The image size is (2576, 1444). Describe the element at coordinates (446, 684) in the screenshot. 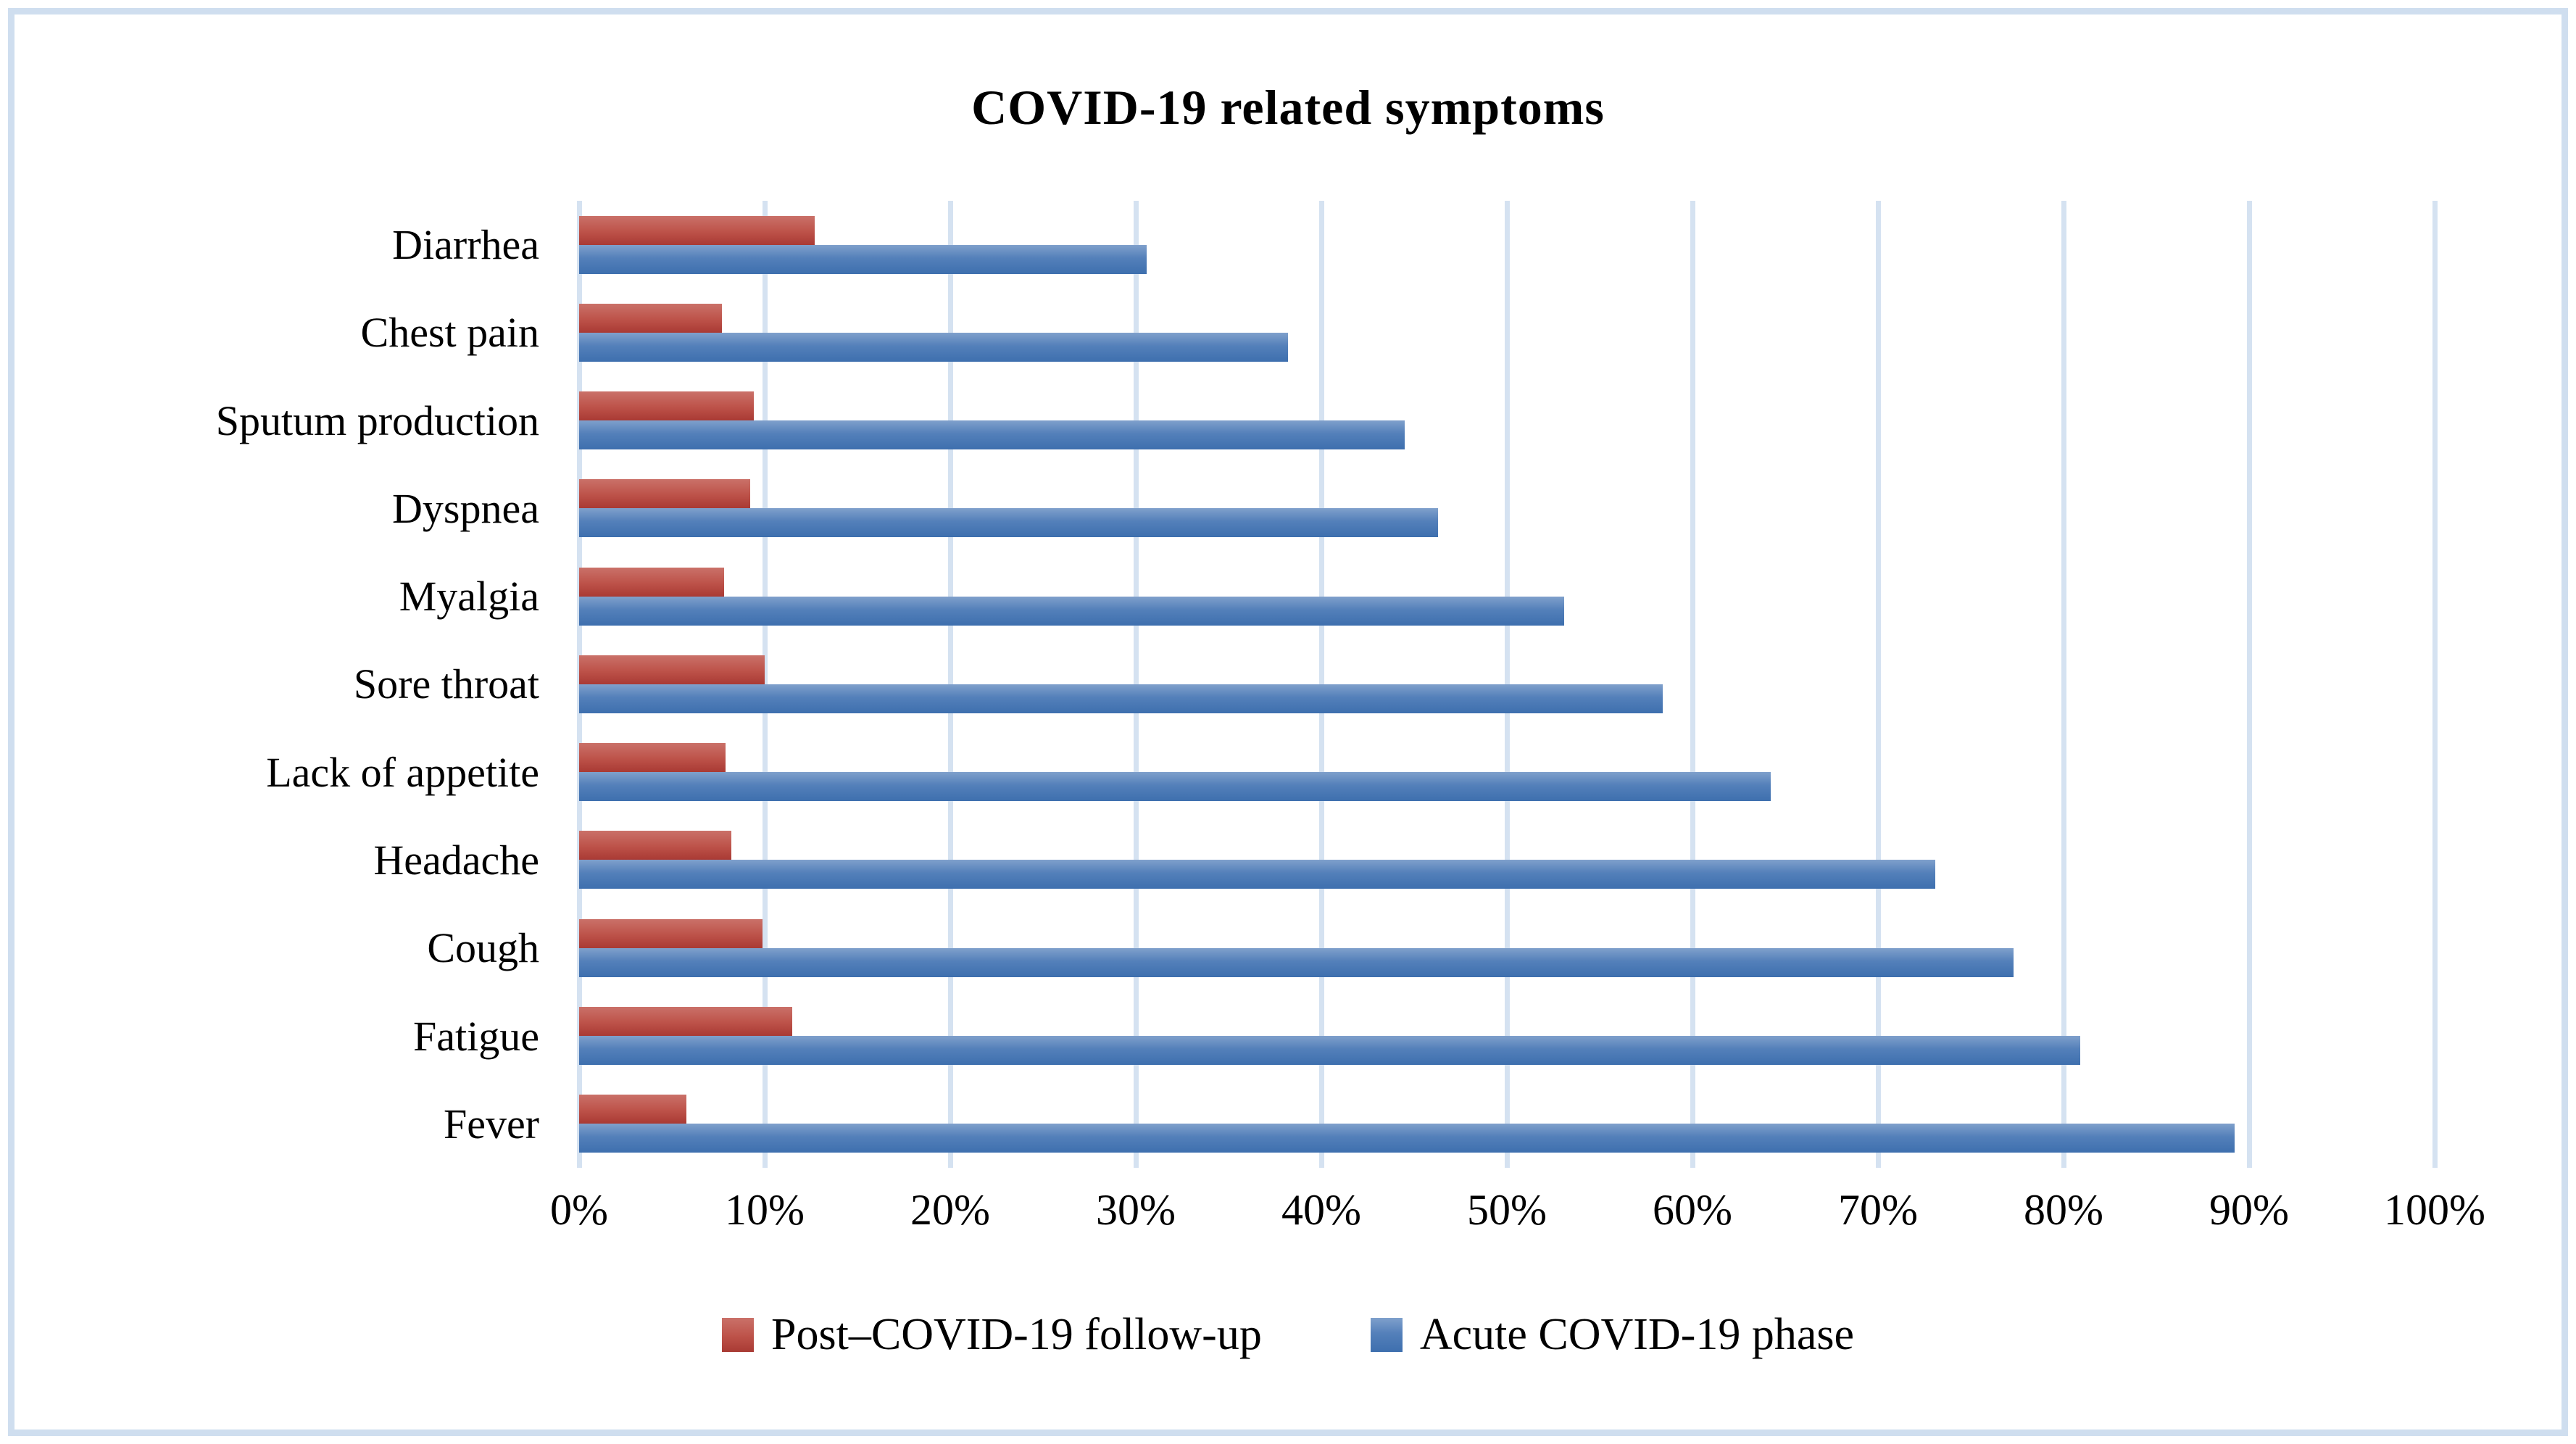

I see `category-label: Sore throat` at that location.